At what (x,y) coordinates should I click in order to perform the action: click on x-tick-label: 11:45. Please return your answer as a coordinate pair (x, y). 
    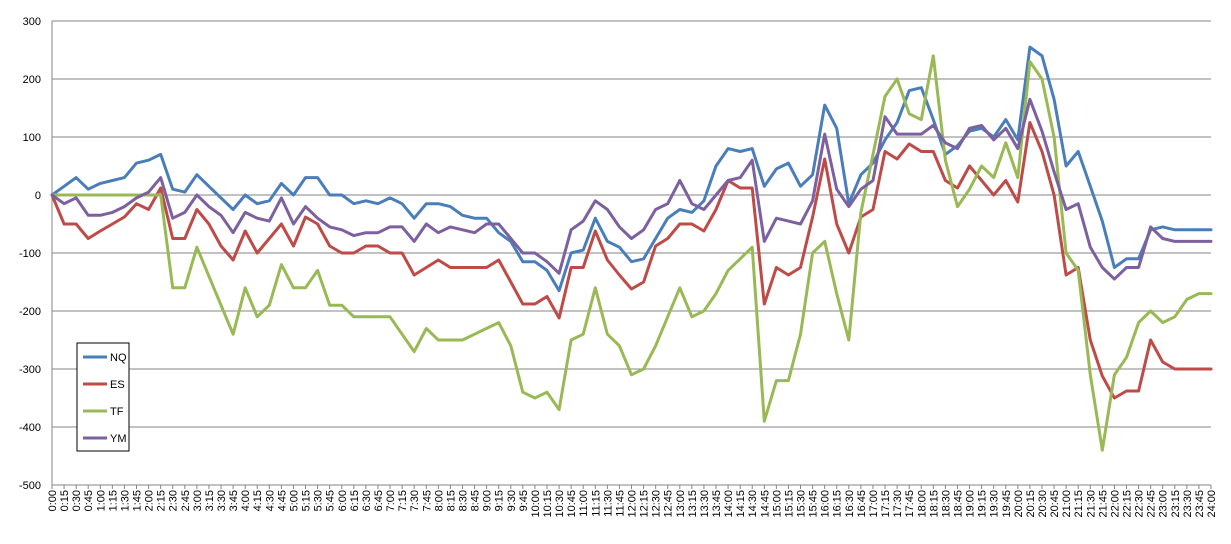
    Looking at the image, I should click on (620, 503).